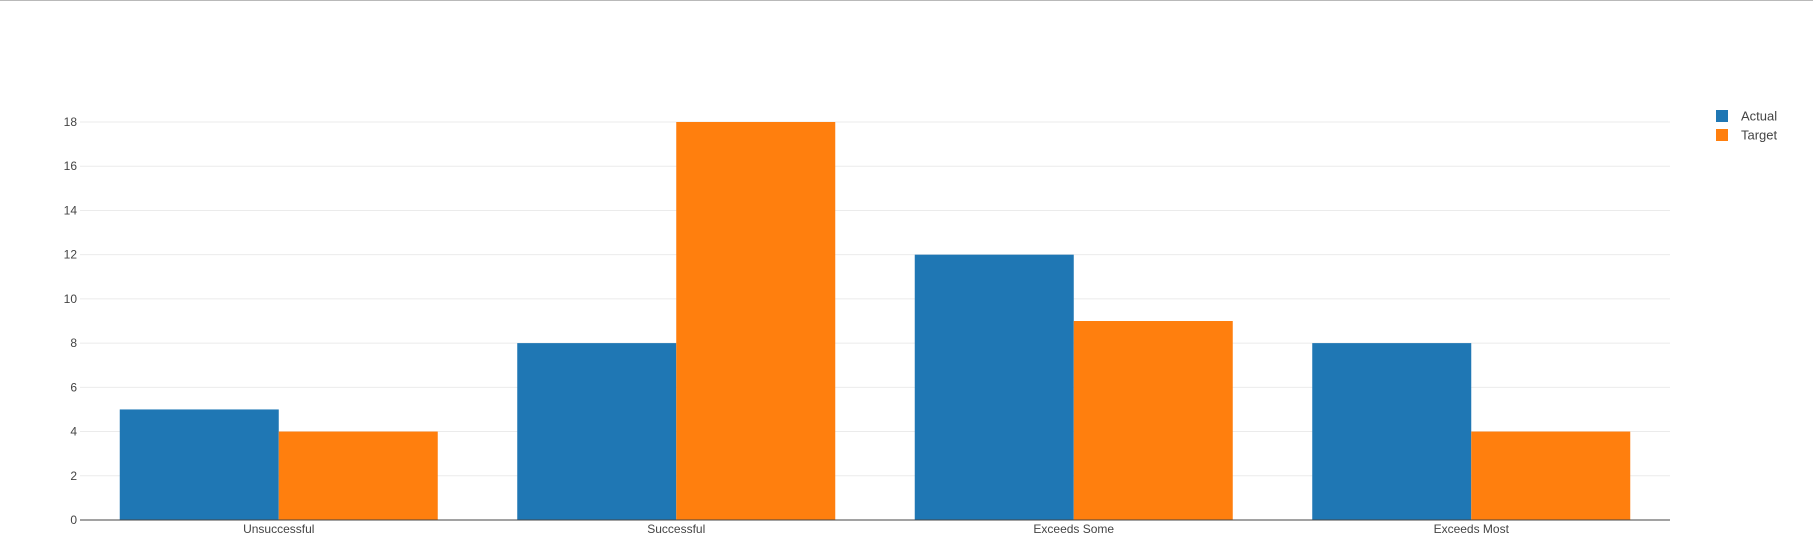 This screenshot has width=1813, height=544. What do you see at coordinates (1472, 529) in the screenshot?
I see `x-tick-label: Exceeds Most` at bounding box center [1472, 529].